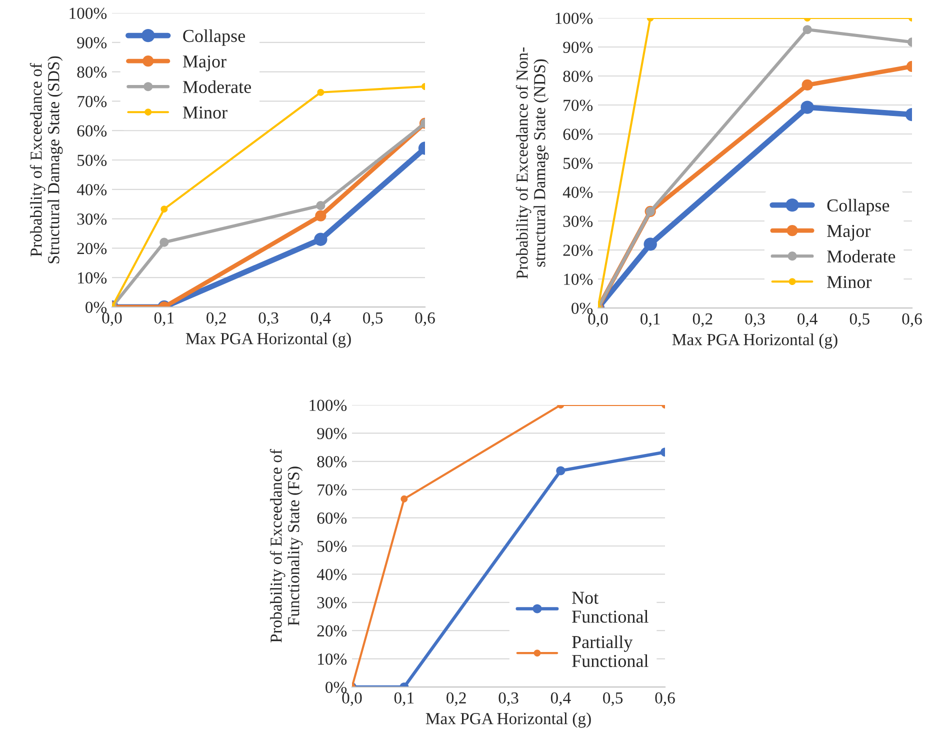  Describe the element at coordinates (610, 607) in the screenshot. I see `legend-label: Not Functional` at that location.